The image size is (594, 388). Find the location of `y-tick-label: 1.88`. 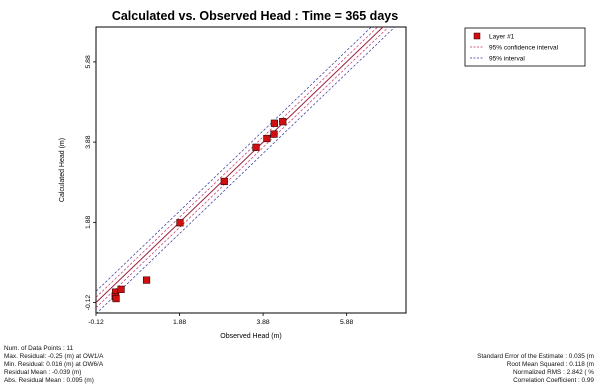

y-tick-label: 1.88 is located at coordinates (88, 222).